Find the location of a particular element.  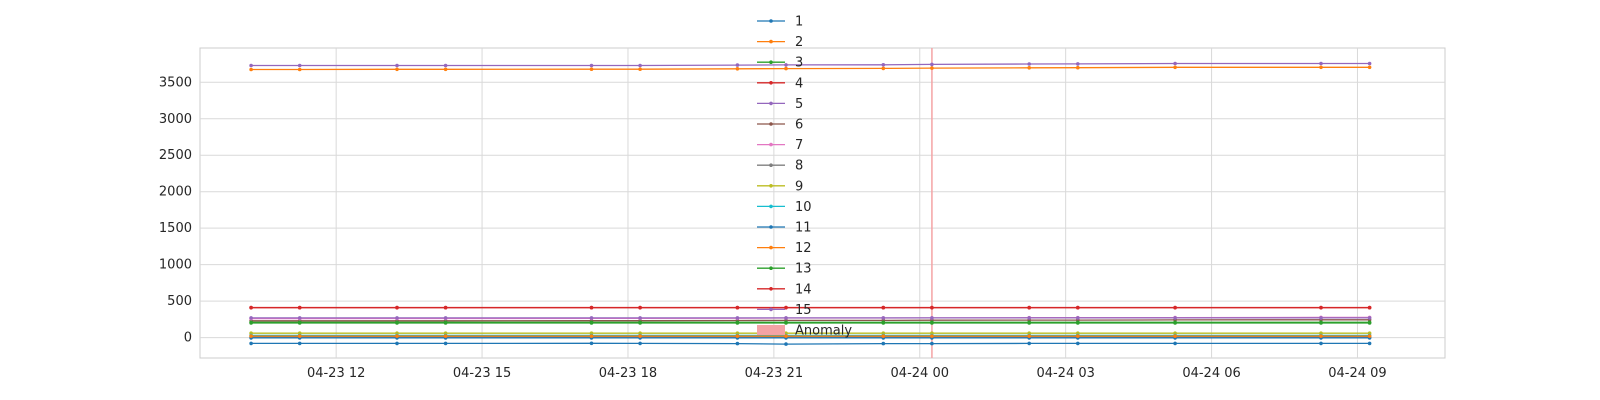

x-tick-label: 04-23 21 is located at coordinates (774, 373).